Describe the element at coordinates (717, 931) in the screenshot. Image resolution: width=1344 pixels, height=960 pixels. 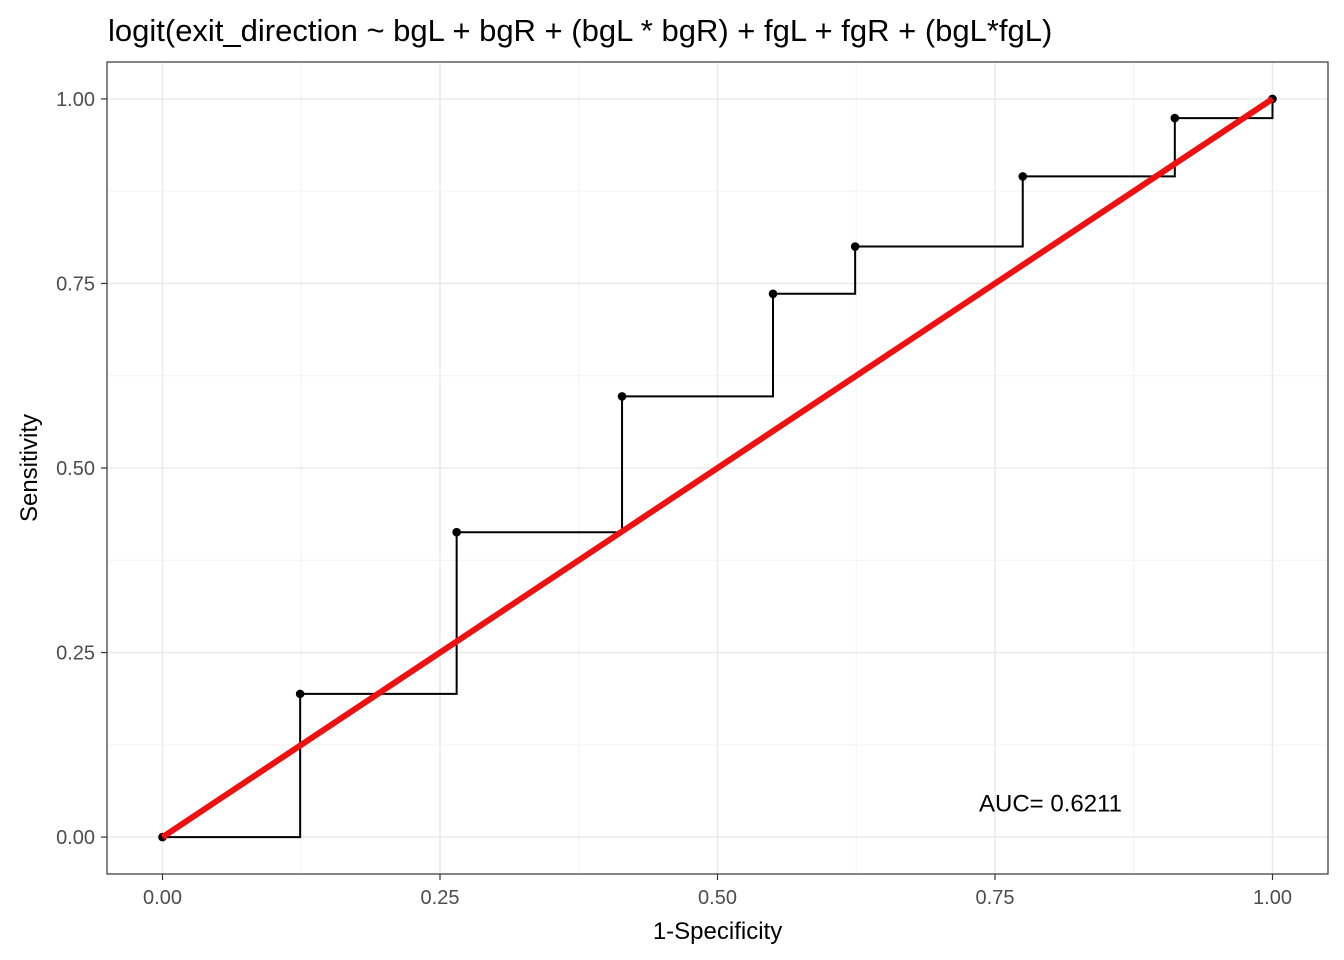
I see `x-axis-title: 1-Specificity` at that location.